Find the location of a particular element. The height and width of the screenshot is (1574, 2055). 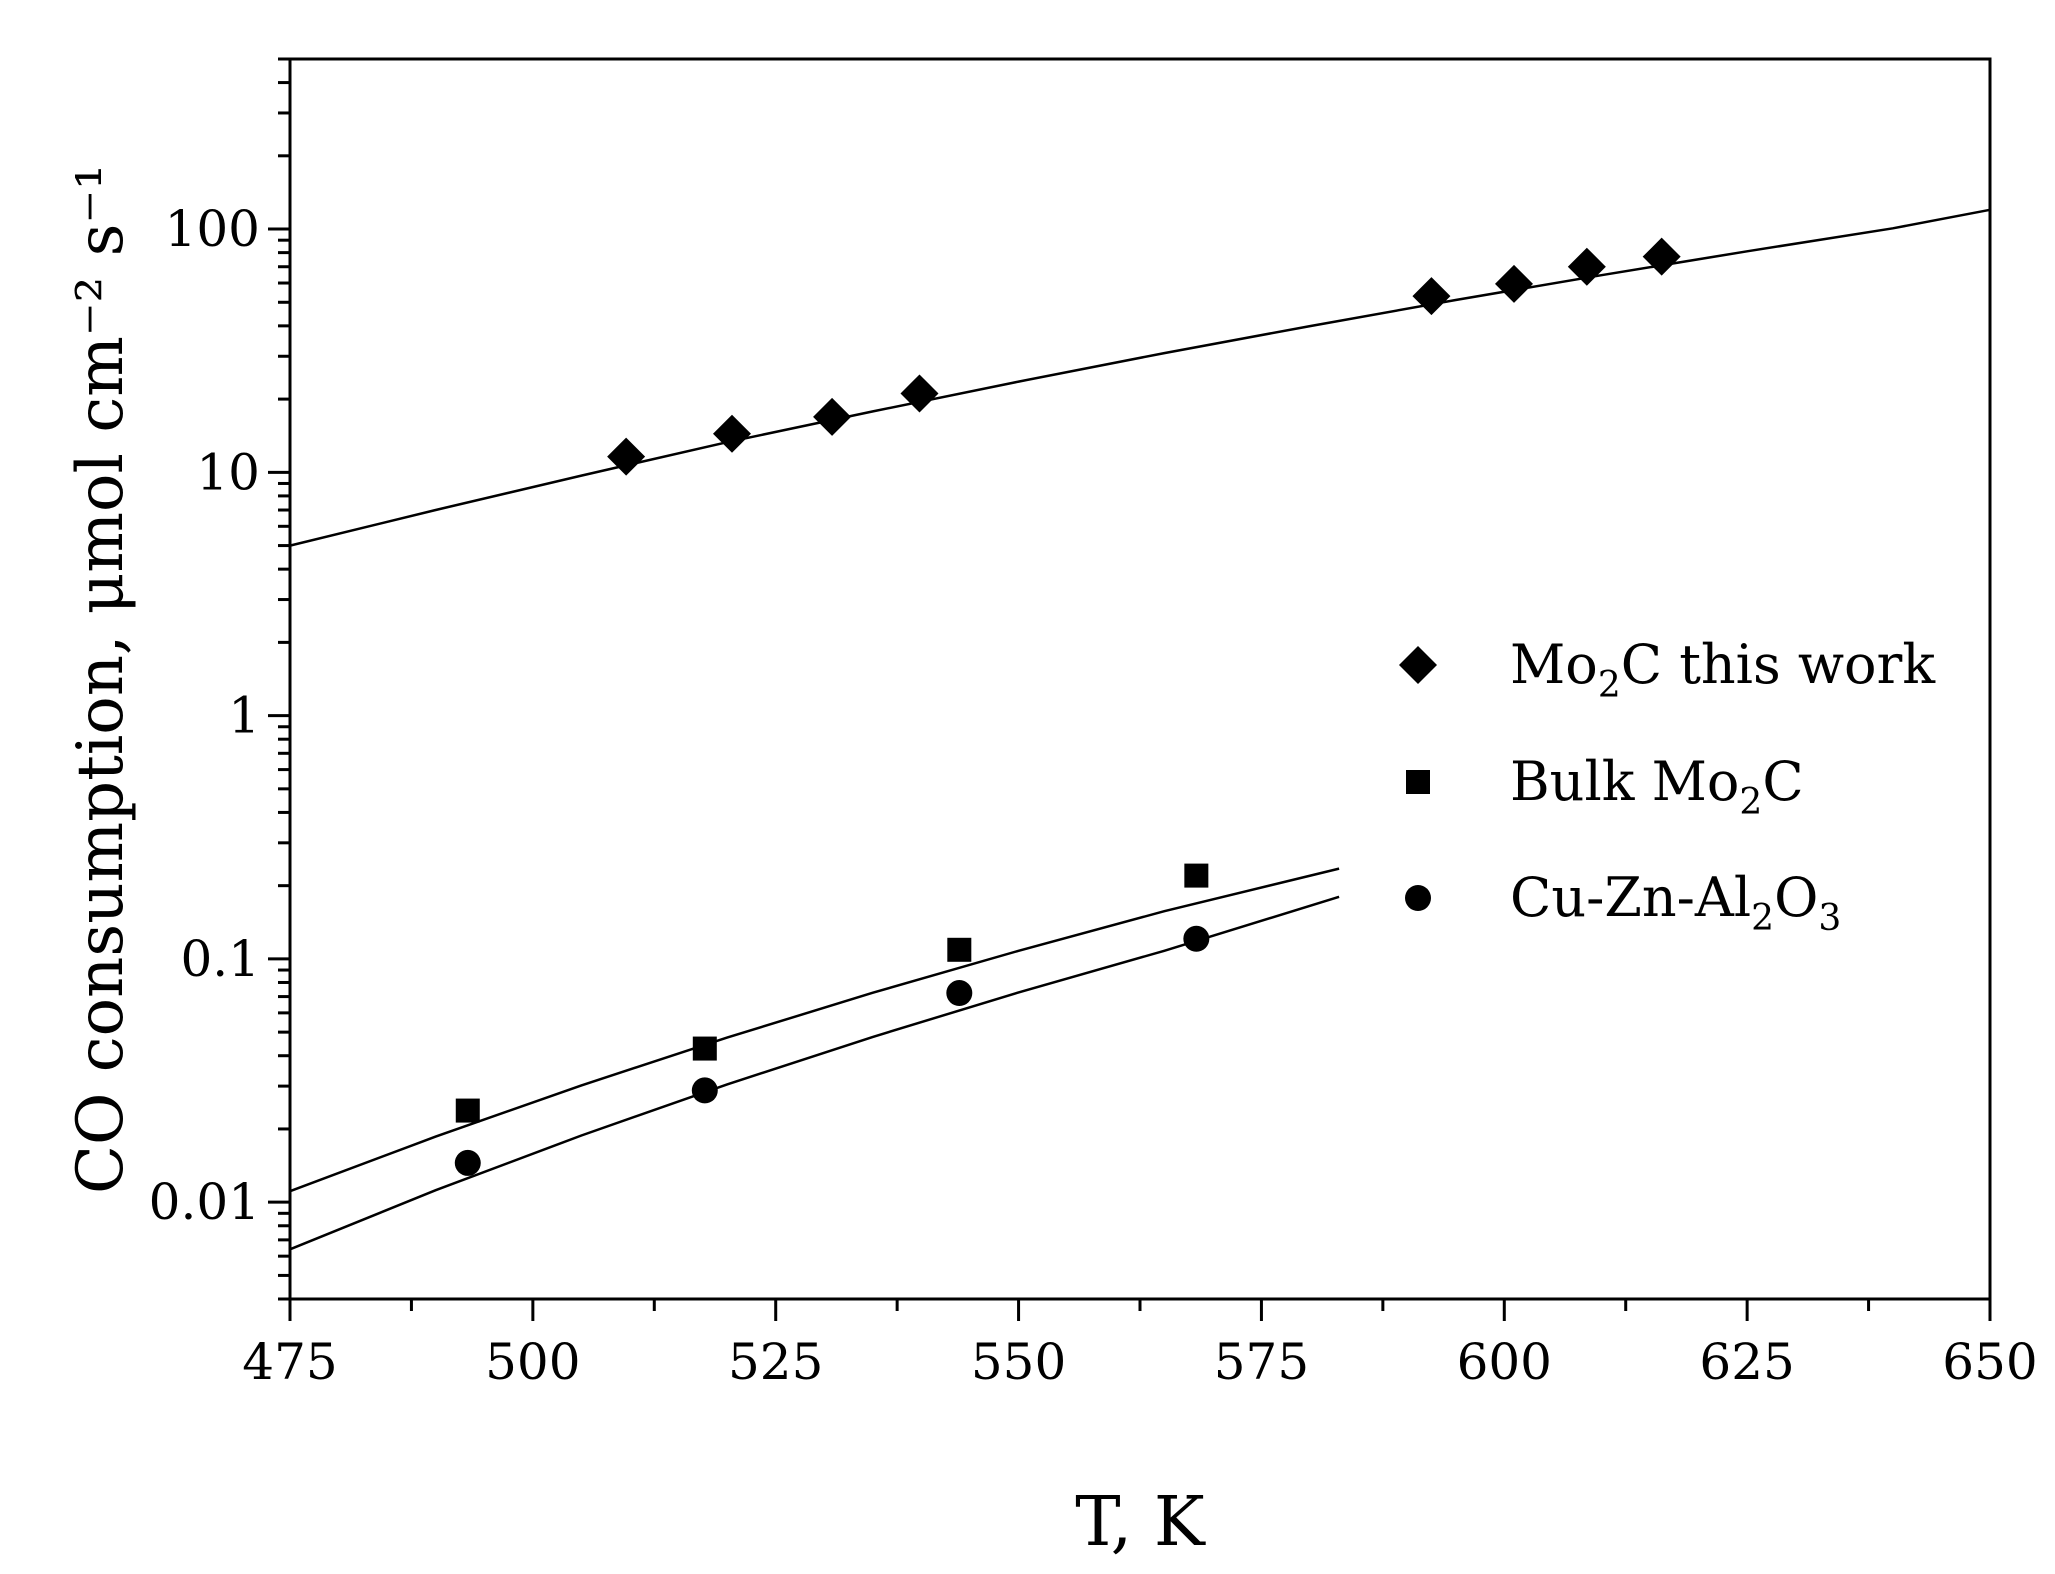

y-tick-label: 1 is located at coordinates (244, 716).